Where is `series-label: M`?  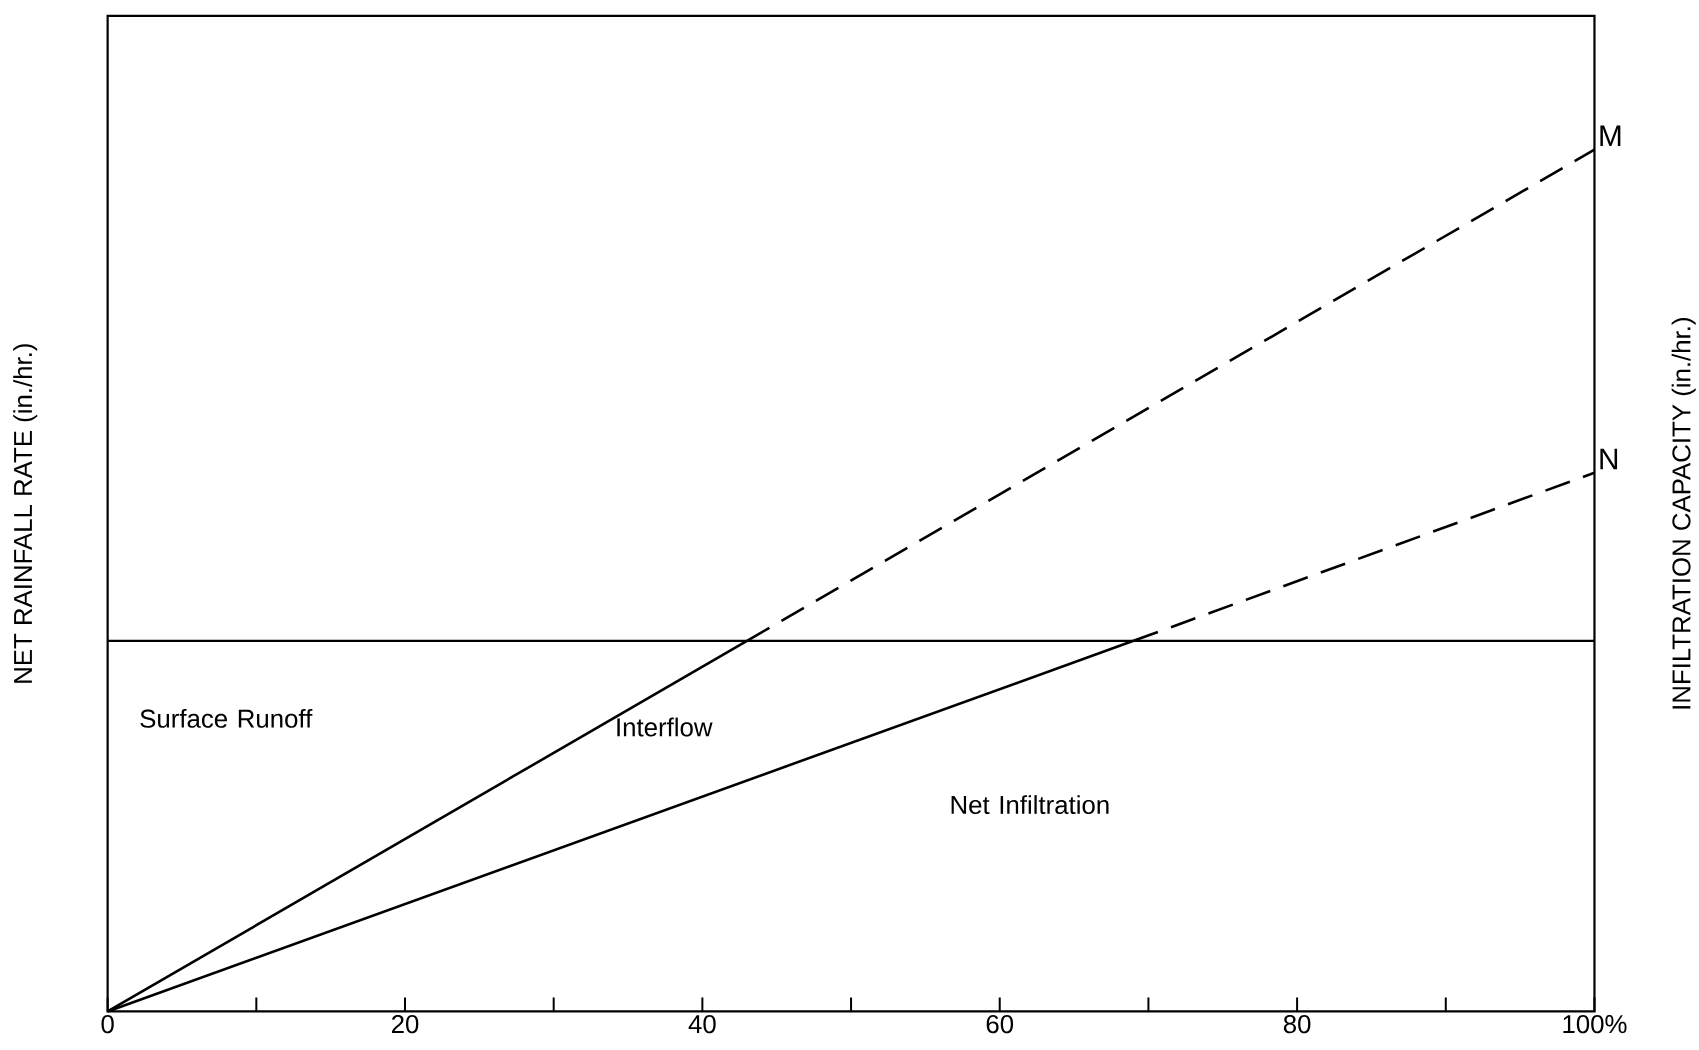
series-label: M is located at coordinates (1610, 135).